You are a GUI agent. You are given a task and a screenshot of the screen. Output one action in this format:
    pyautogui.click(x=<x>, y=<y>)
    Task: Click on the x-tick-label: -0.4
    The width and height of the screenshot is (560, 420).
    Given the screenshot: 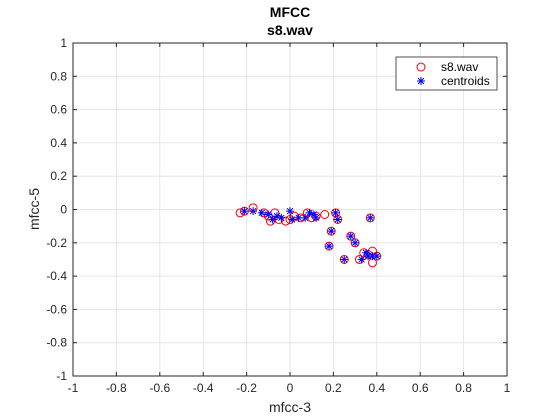 What is the action you would take?
    pyautogui.click(x=203, y=388)
    